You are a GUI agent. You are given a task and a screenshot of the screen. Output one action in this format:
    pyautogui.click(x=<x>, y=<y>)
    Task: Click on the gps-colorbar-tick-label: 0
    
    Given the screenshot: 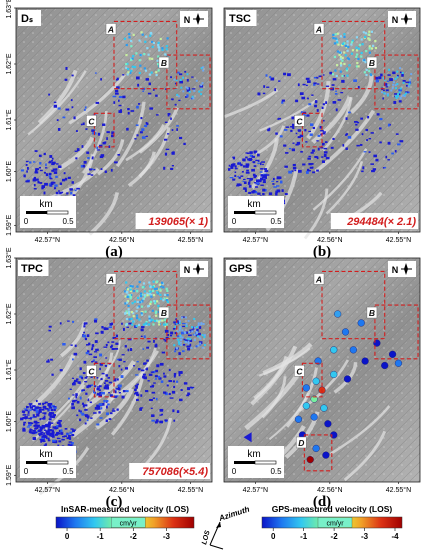 What is the action you would take?
    pyautogui.click(x=273, y=536)
    